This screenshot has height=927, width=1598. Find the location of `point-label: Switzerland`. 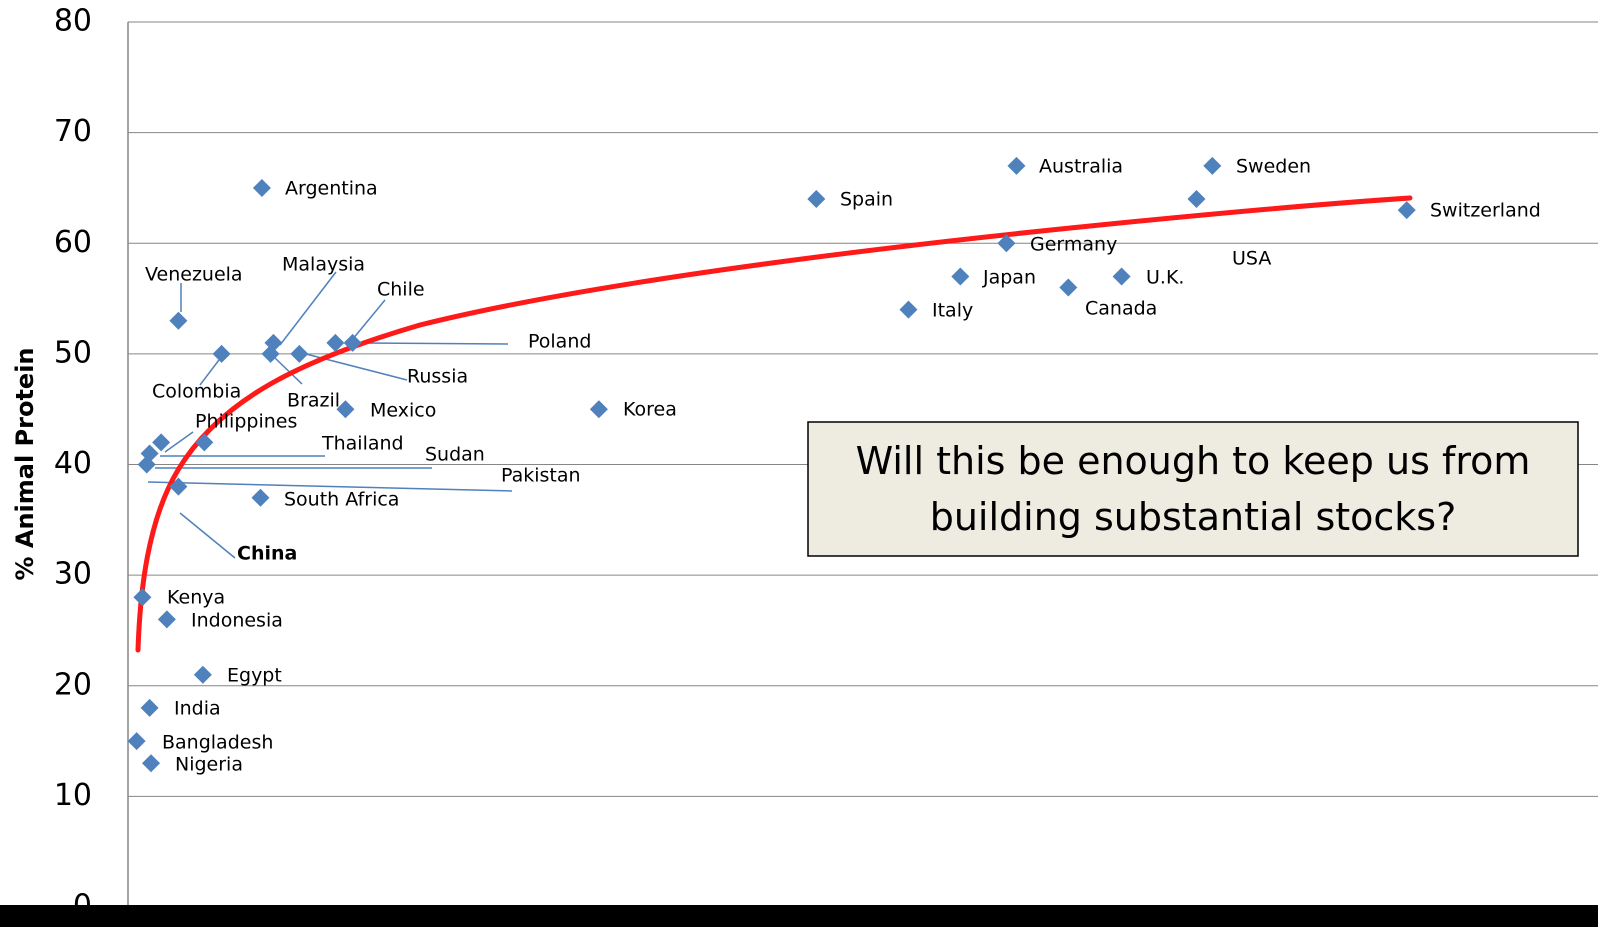

point-label: Switzerland is located at coordinates (1485, 211).